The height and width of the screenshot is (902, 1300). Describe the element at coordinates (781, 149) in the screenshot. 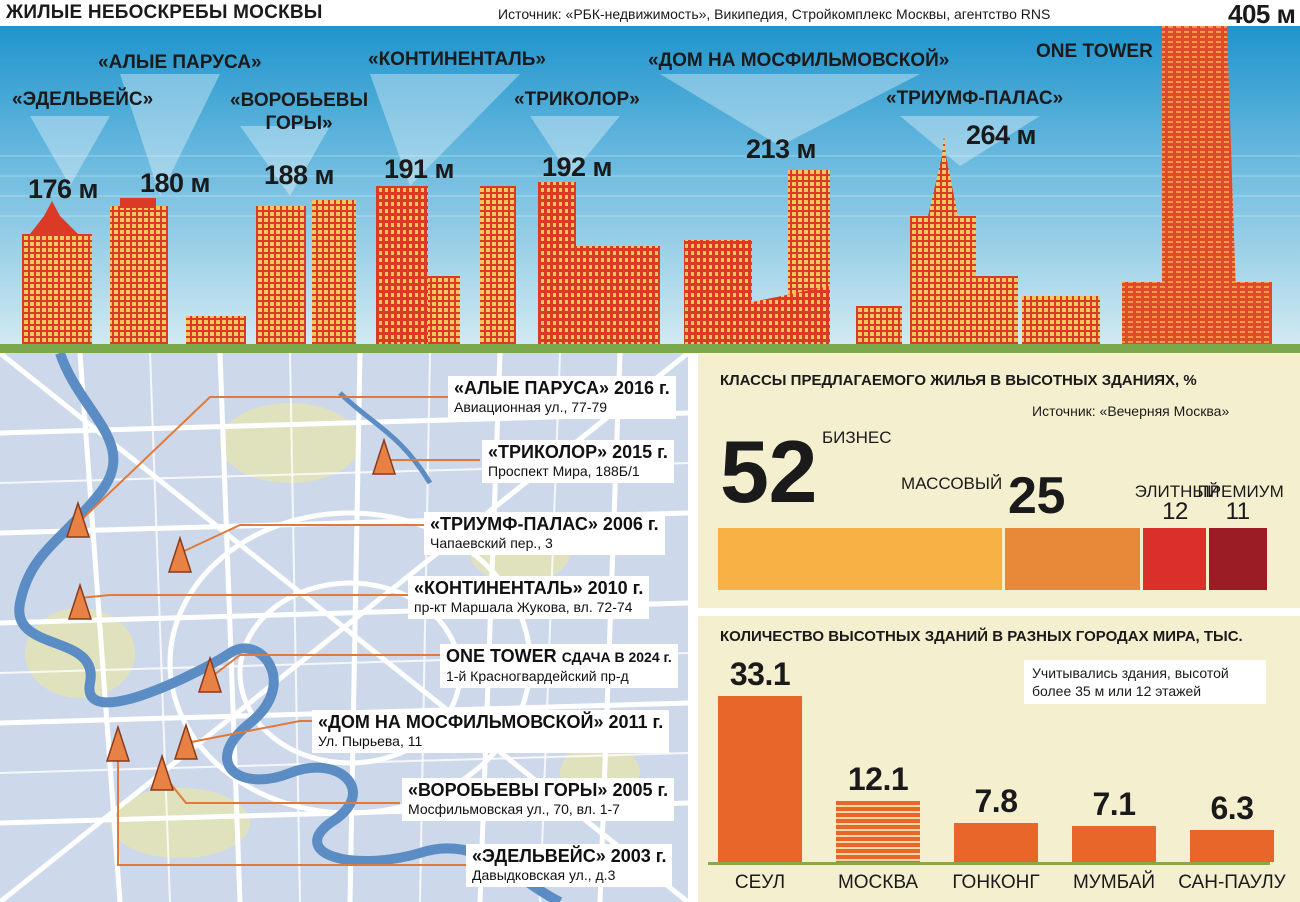

I see `building-height-dom-na-mosfilmovskoy: 213 м` at that location.